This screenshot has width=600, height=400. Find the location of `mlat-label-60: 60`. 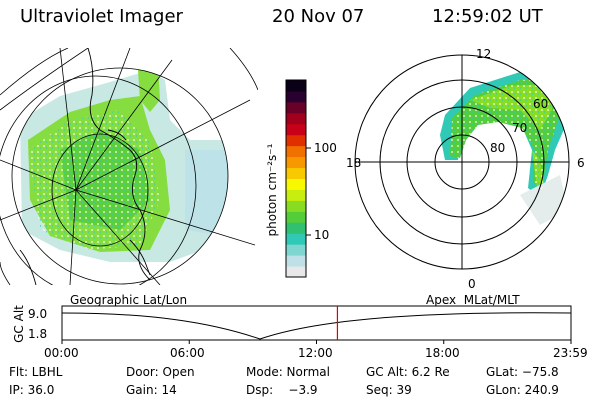

mlat-label-60: 60 is located at coordinates (541, 104).